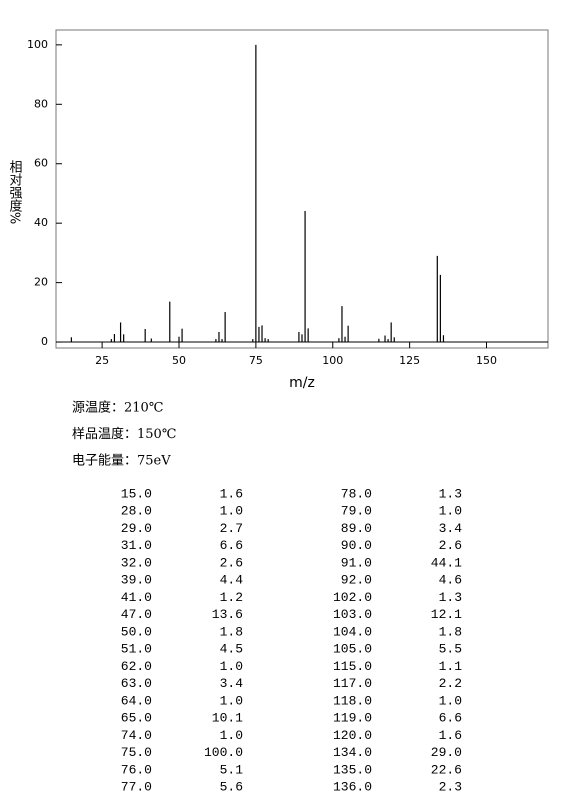  Describe the element at coordinates (450, 580) in the screenshot. I see `table-cell: 4.6` at that location.